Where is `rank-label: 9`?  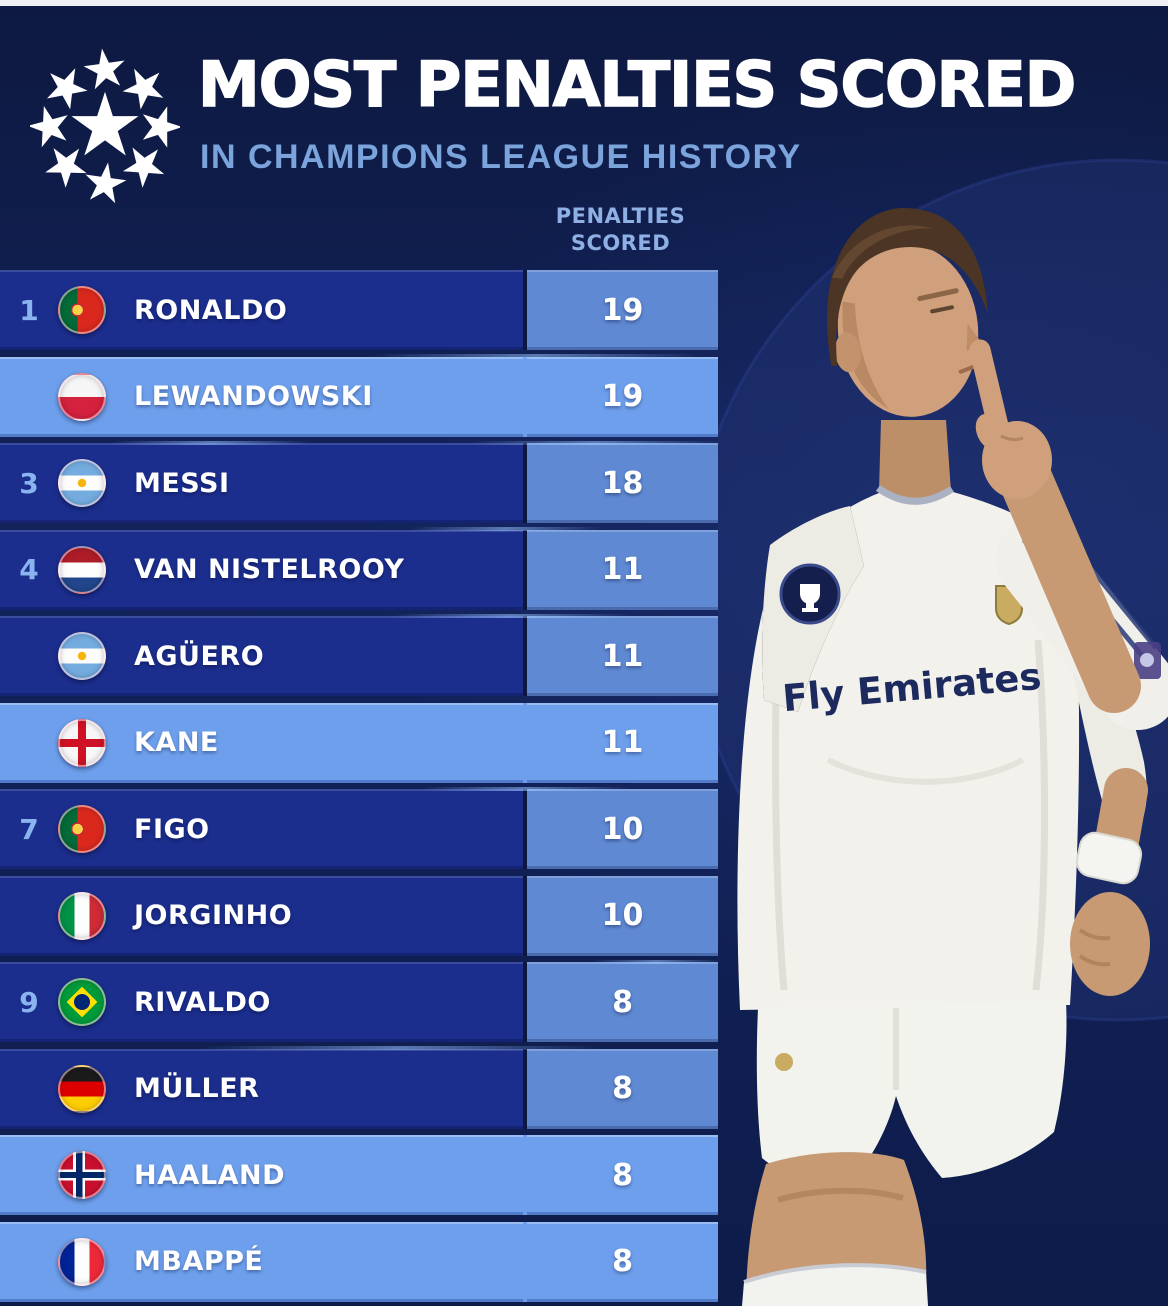 rank-label: 9 is located at coordinates (29, 1002).